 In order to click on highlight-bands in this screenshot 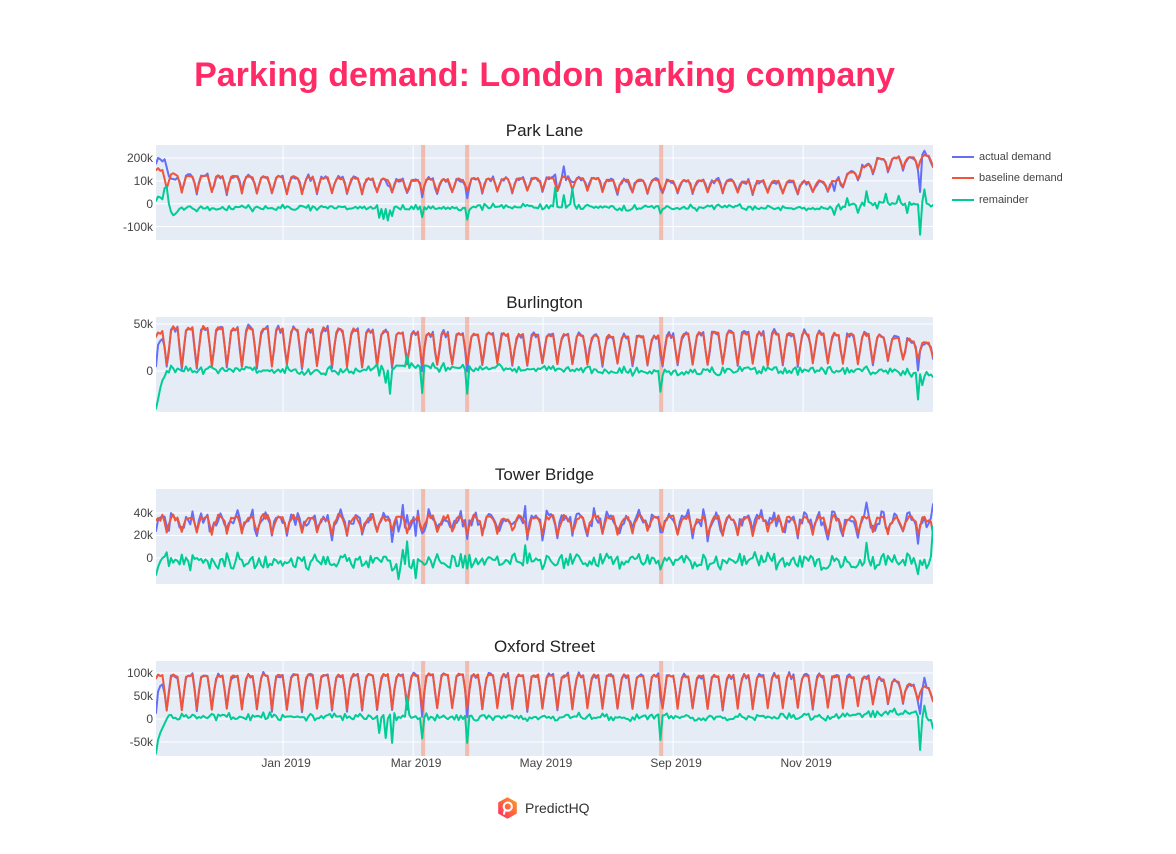, I will do `click(542, 364)`.